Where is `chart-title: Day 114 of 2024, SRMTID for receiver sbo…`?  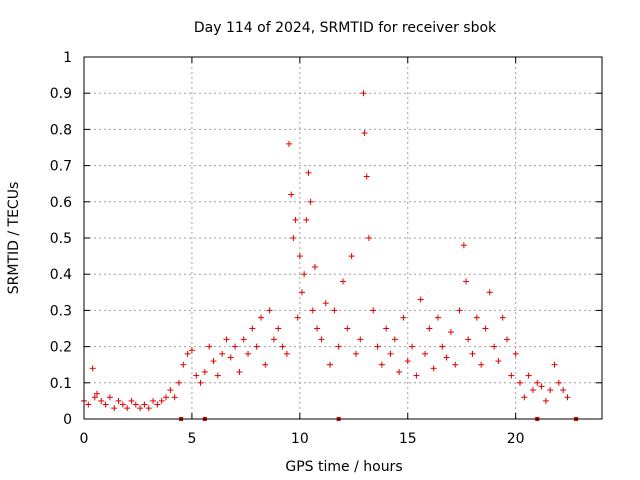
chart-title: Day 114 of 2024, SRMTID for receiver sbo… is located at coordinates (345, 28).